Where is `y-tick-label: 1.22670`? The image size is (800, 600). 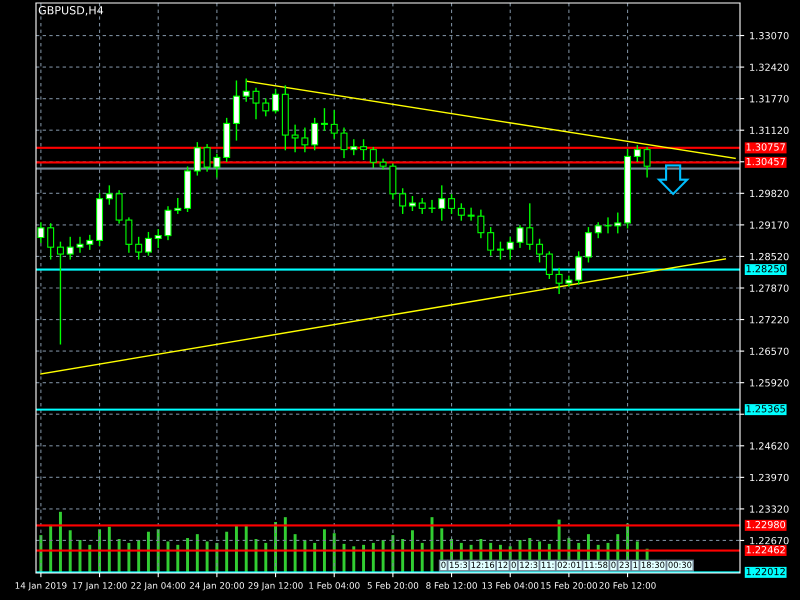 y-tick-label: 1.22670 is located at coordinates (769, 540).